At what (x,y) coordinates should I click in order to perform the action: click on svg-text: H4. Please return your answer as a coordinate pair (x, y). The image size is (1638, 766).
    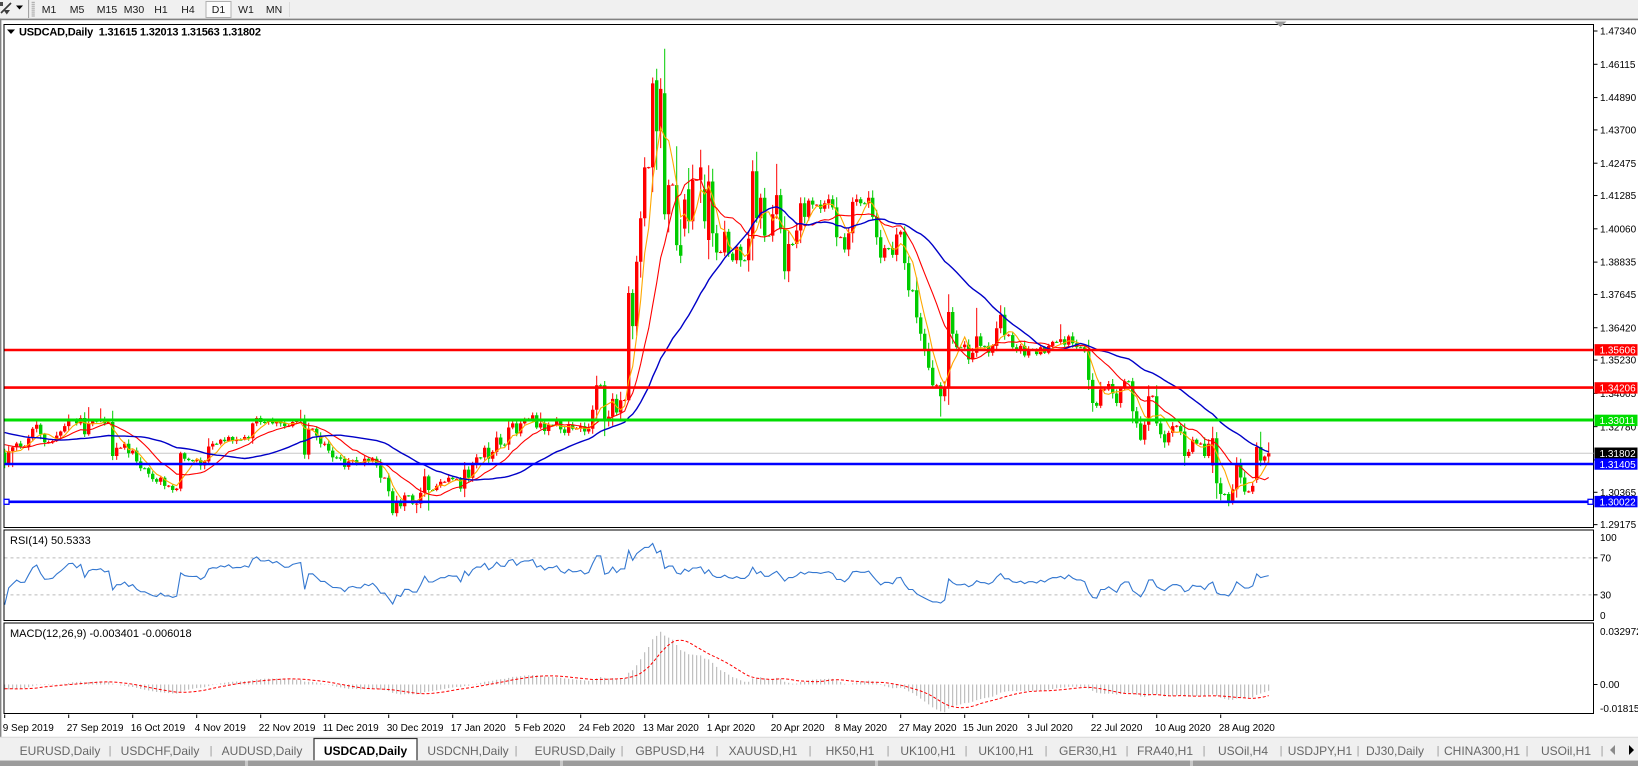
    Looking at the image, I should click on (188, 10).